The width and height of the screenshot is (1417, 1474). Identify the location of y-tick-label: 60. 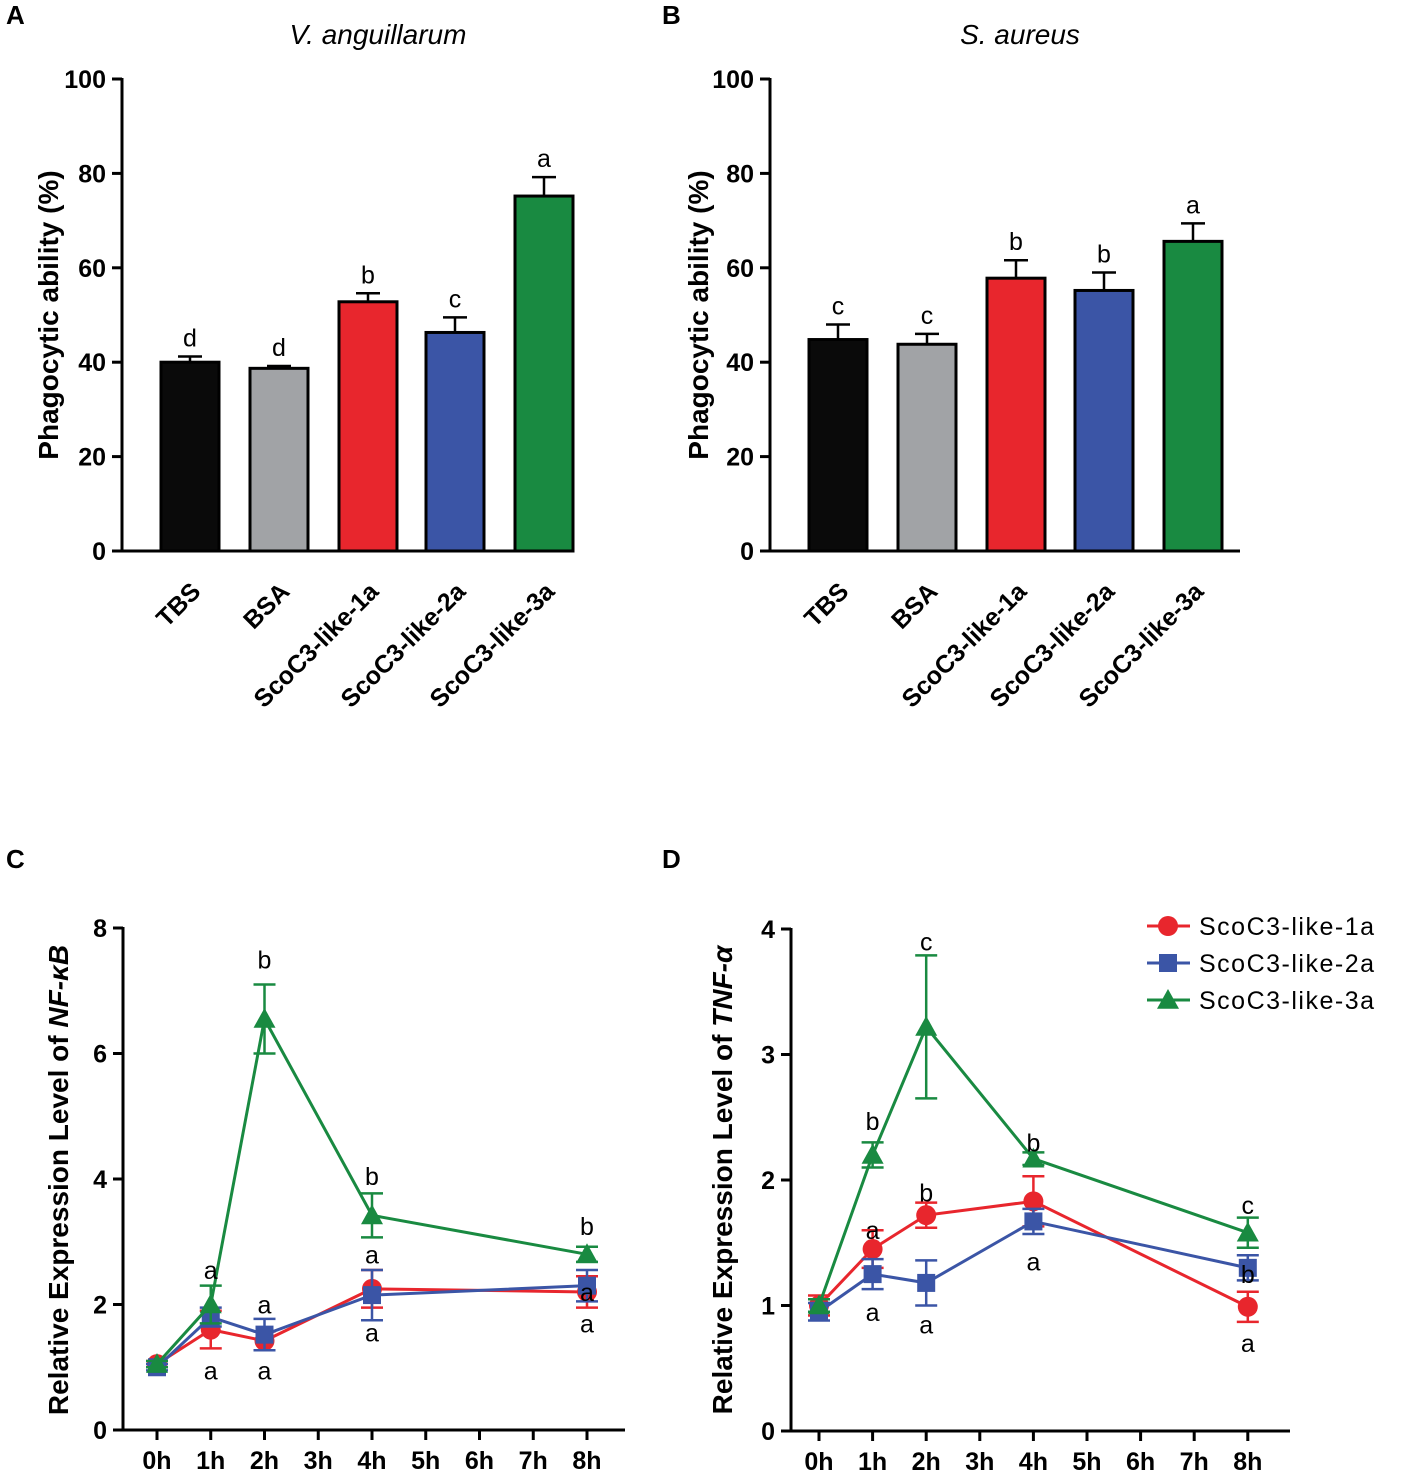
(740, 269).